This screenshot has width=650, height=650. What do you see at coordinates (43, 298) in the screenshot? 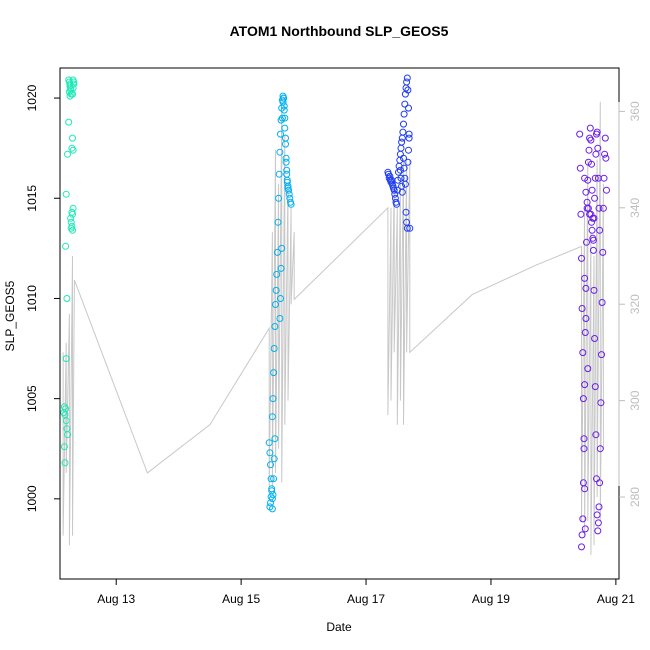
I see `y-axis: 1000 1005 1010 1015 1020` at bounding box center [43, 298].